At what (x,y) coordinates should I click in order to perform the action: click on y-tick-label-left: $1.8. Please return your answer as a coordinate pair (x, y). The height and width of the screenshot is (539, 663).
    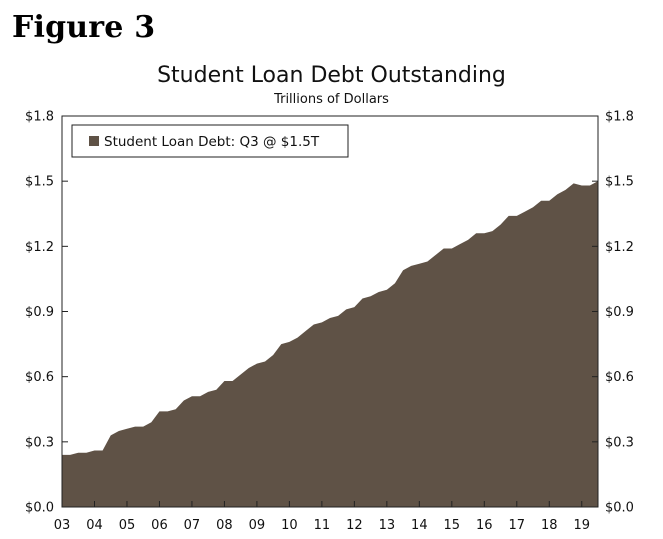
    Looking at the image, I should click on (39, 117).